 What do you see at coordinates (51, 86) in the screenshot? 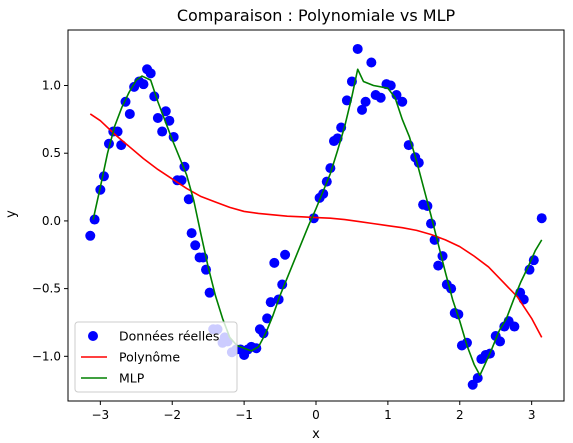
I see `y-tick-label-4: 1.0` at bounding box center [51, 86].